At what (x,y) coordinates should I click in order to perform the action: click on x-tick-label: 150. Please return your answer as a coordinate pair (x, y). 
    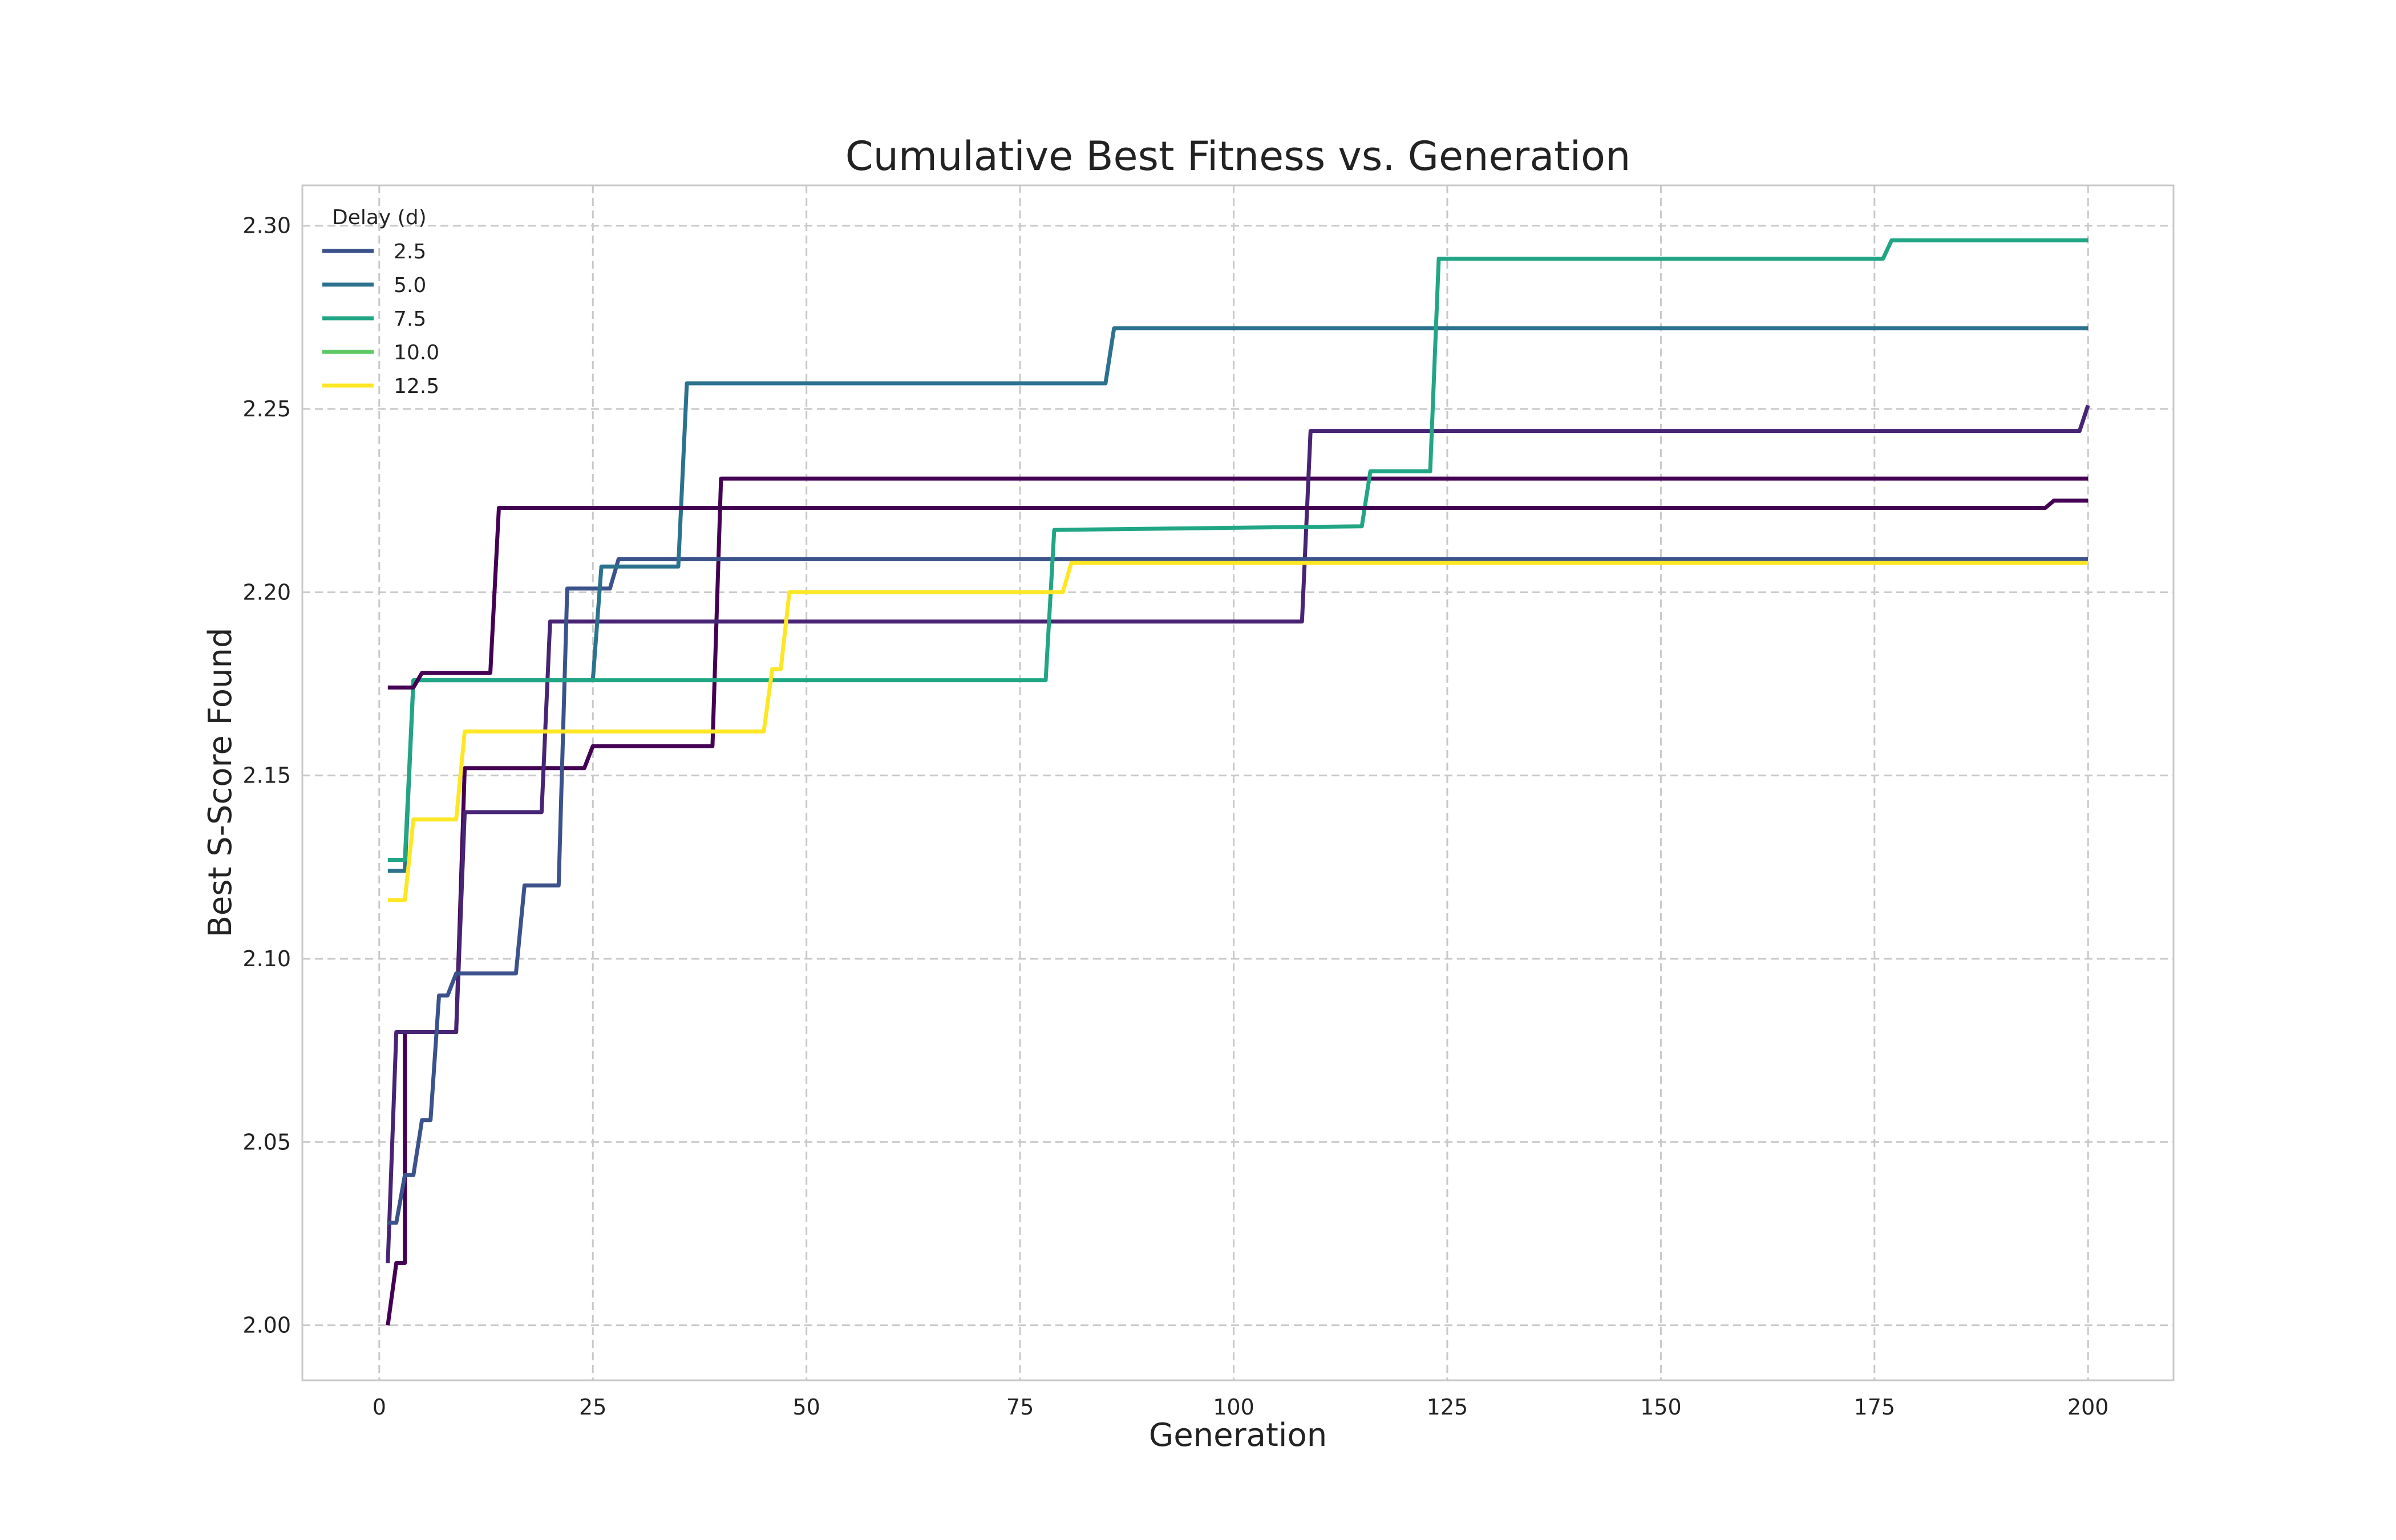
    Looking at the image, I should click on (1661, 1408).